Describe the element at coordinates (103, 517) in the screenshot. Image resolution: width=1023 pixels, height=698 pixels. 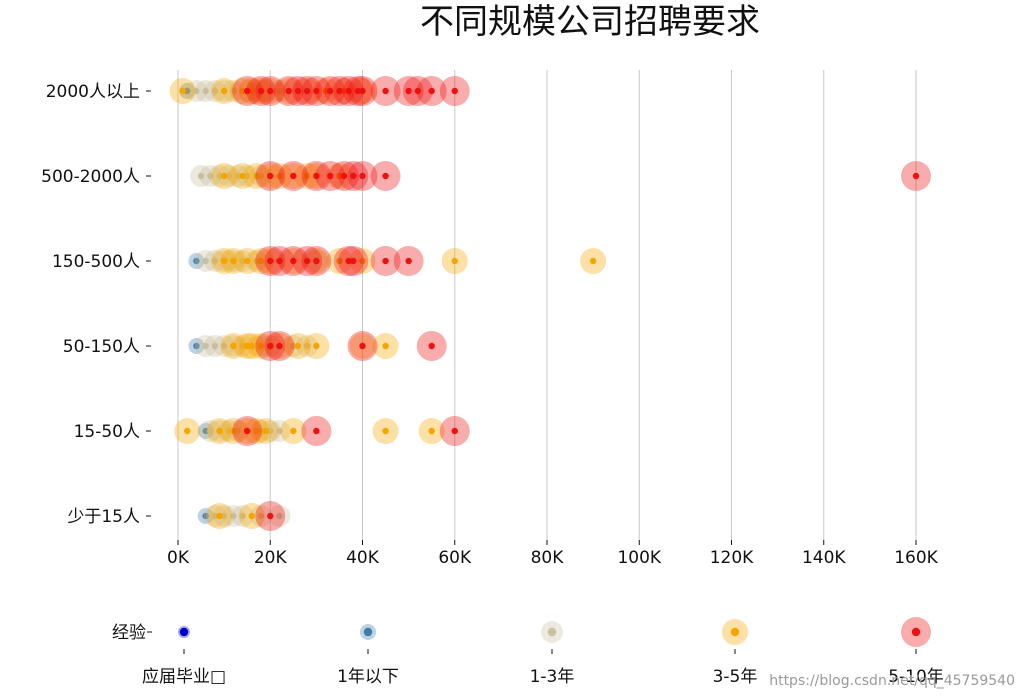
I see `y-category-label: 少于15人` at that location.